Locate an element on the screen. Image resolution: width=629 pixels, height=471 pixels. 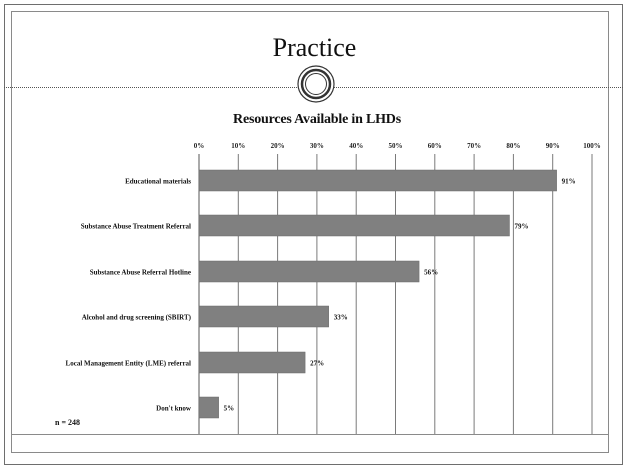
x-tick-label: 100% is located at coordinates (592, 146).